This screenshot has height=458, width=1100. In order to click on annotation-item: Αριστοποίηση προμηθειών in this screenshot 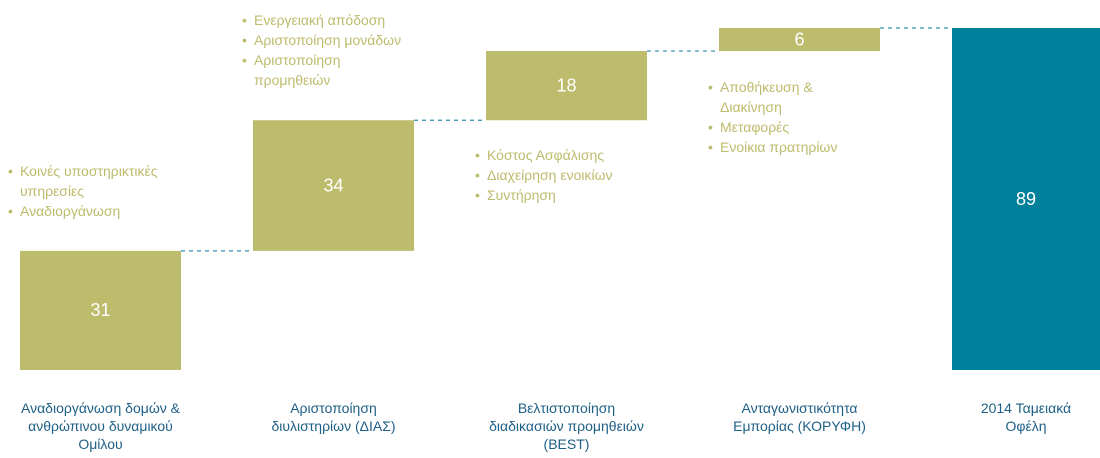, I will do `click(326, 70)`.